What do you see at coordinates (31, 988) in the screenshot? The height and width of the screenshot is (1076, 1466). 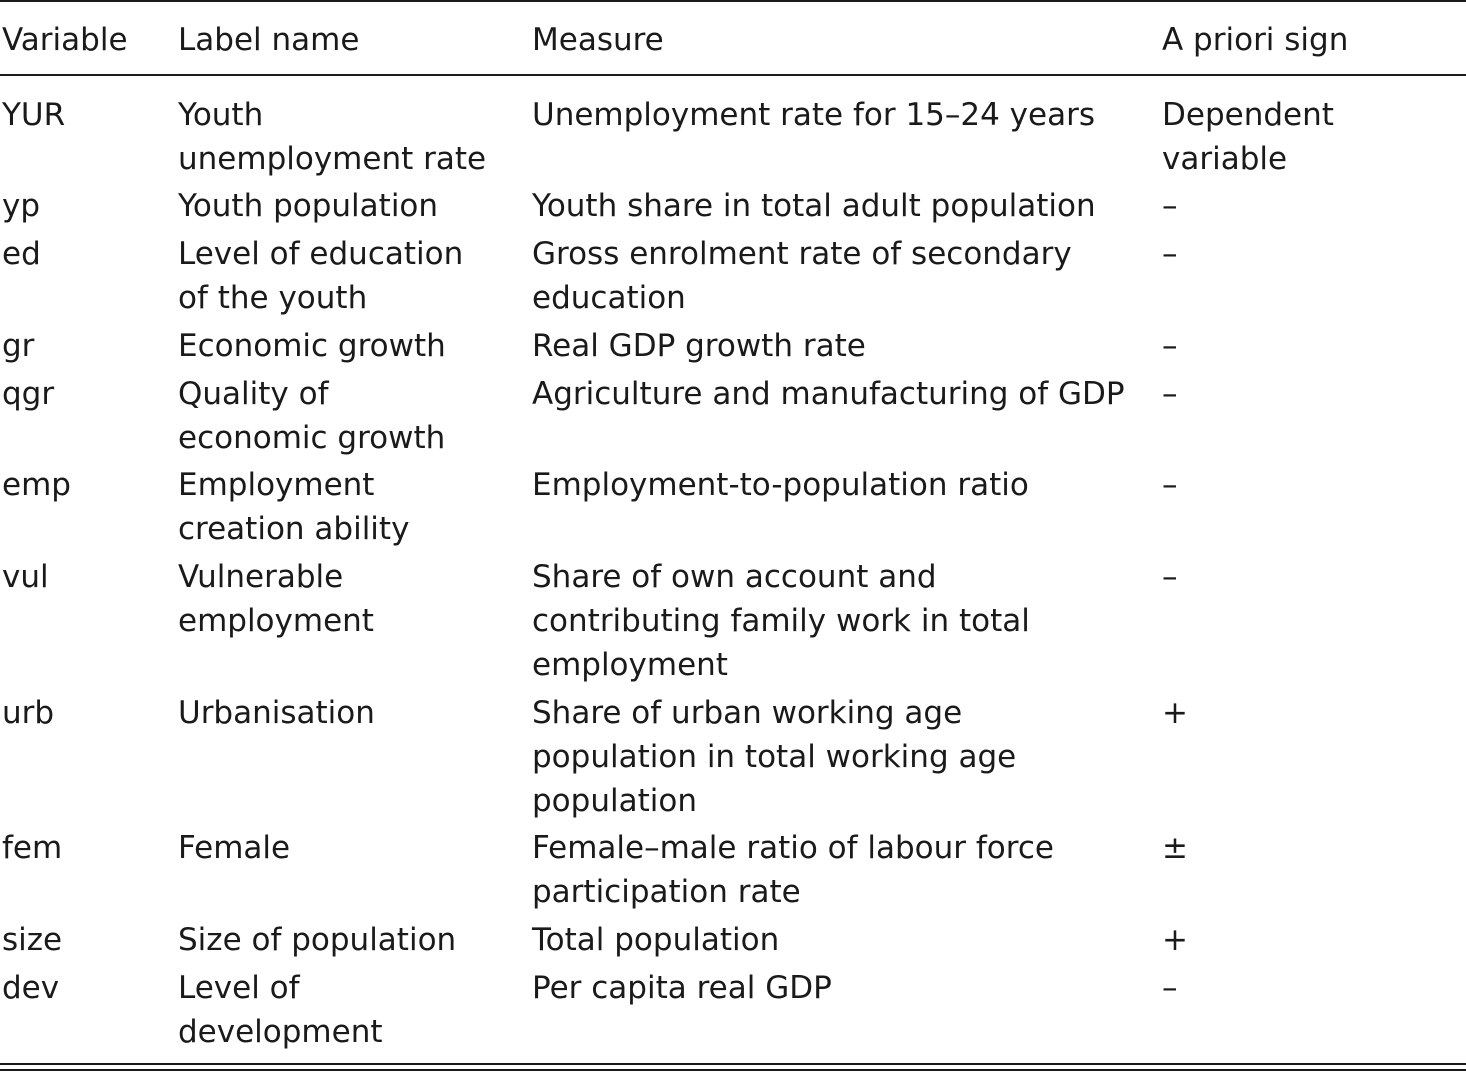 I see `cell-variable: dev` at bounding box center [31, 988].